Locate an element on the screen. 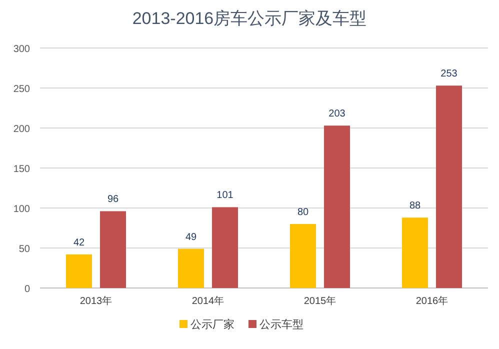  y-tick-label: 300 is located at coordinates (21, 49).